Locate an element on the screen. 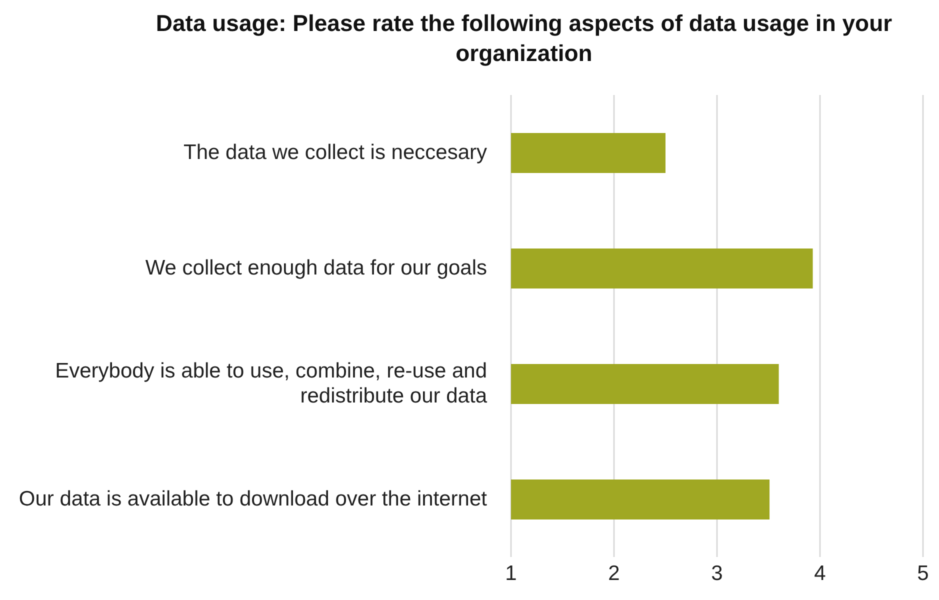  y-tick-label: Our data is available to download over the internet is located at coordinates (253, 498).